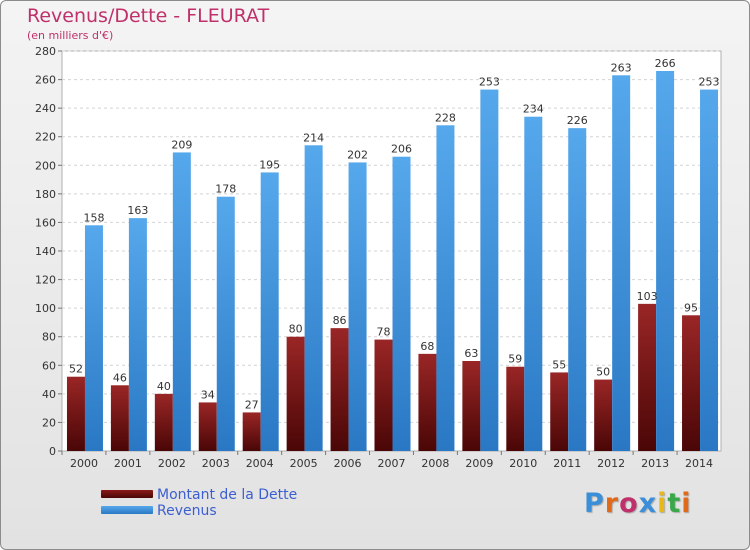 This screenshot has height=550, width=750. Describe the element at coordinates (340, 320) in the screenshot. I see `debt-value-label: 86` at that location.